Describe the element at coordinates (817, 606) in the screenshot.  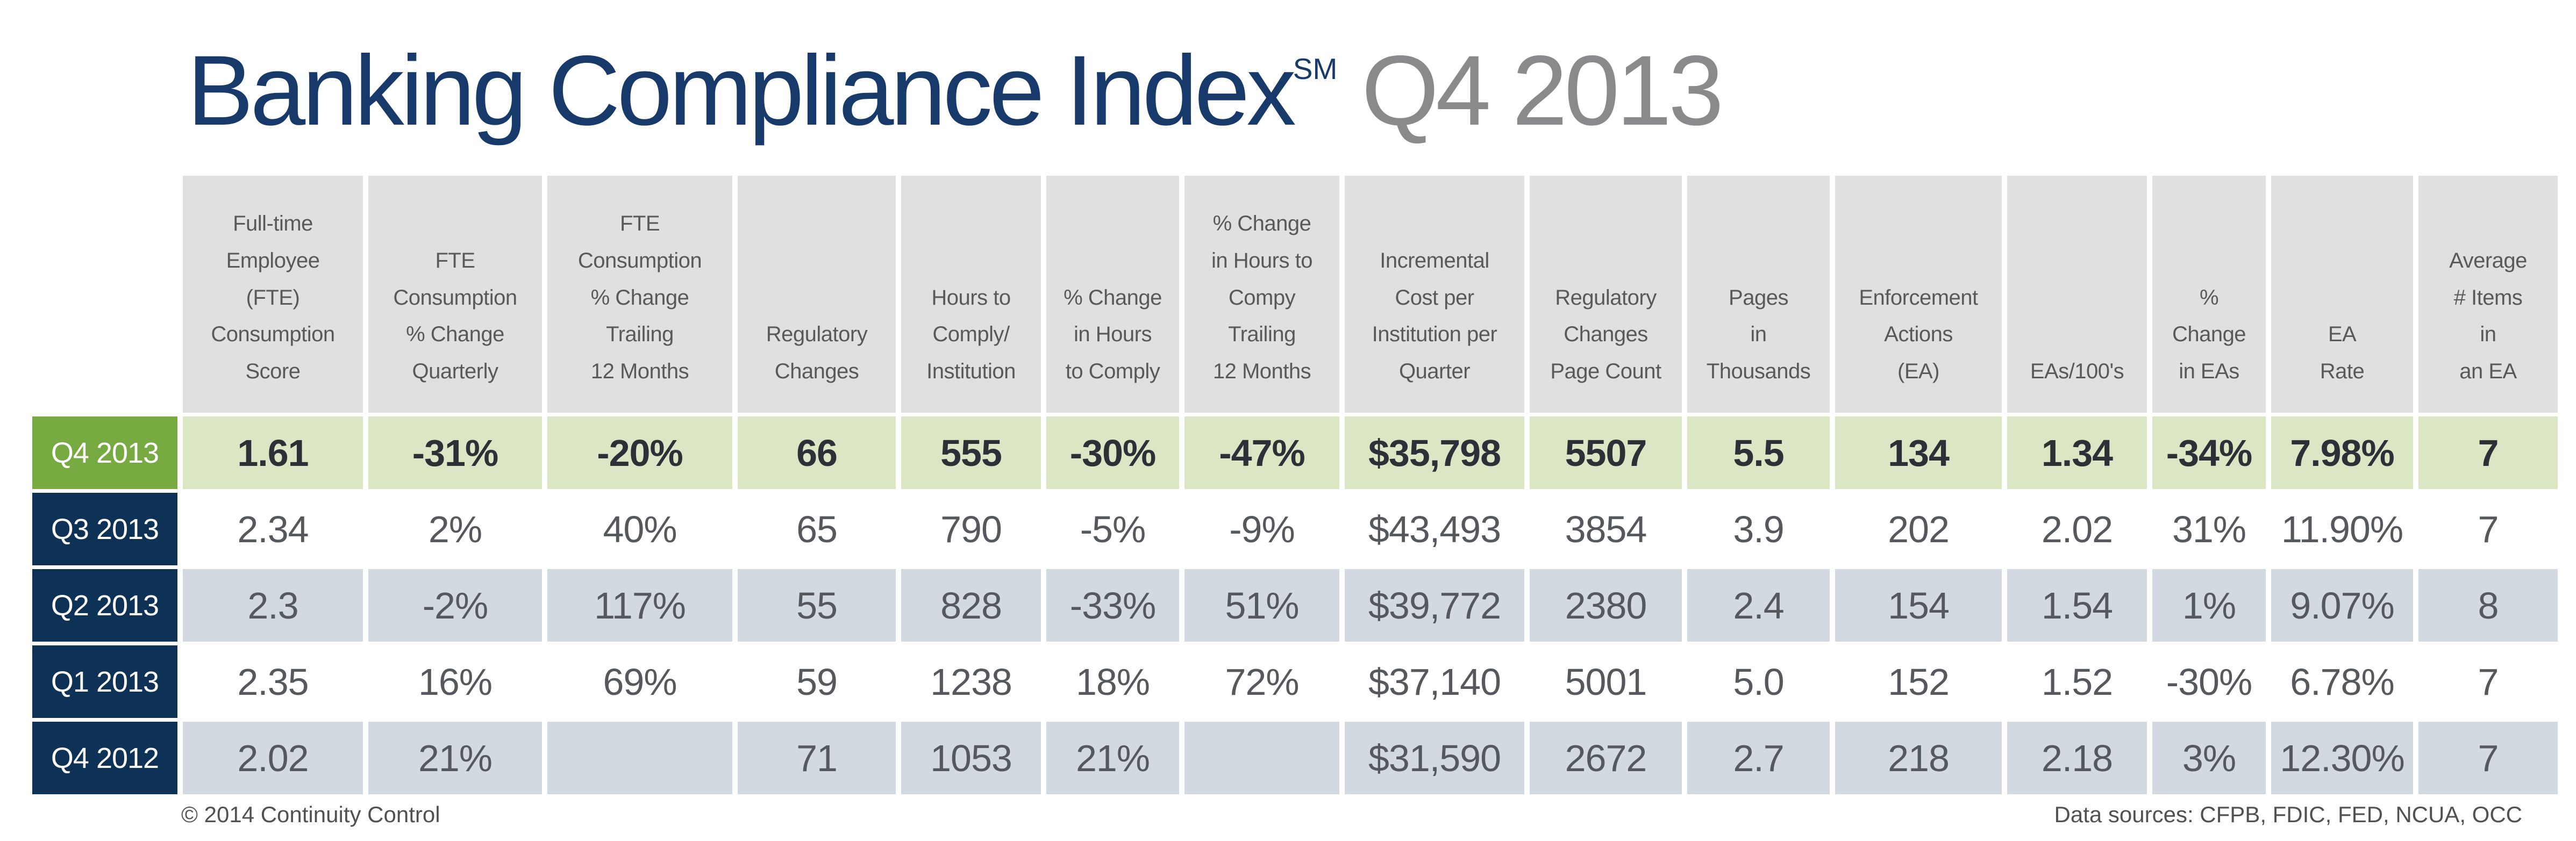
I see `table-cell-2-3: 55` at that location.